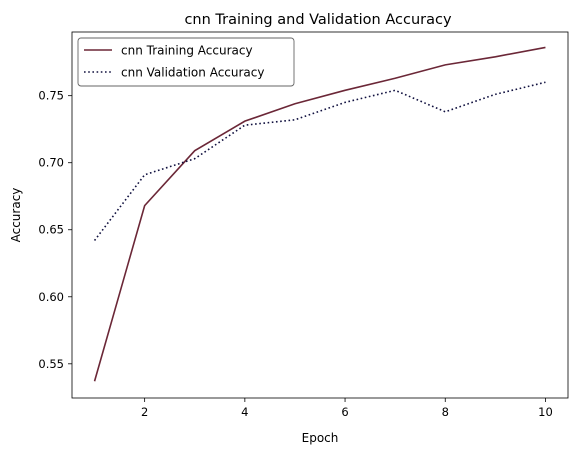 The width and height of the screenshot is (576, 455). What do you see at coordinates (445, 412) in the screenshot?
I see `x-tick-label: 8` at bounding box center [445, 412].